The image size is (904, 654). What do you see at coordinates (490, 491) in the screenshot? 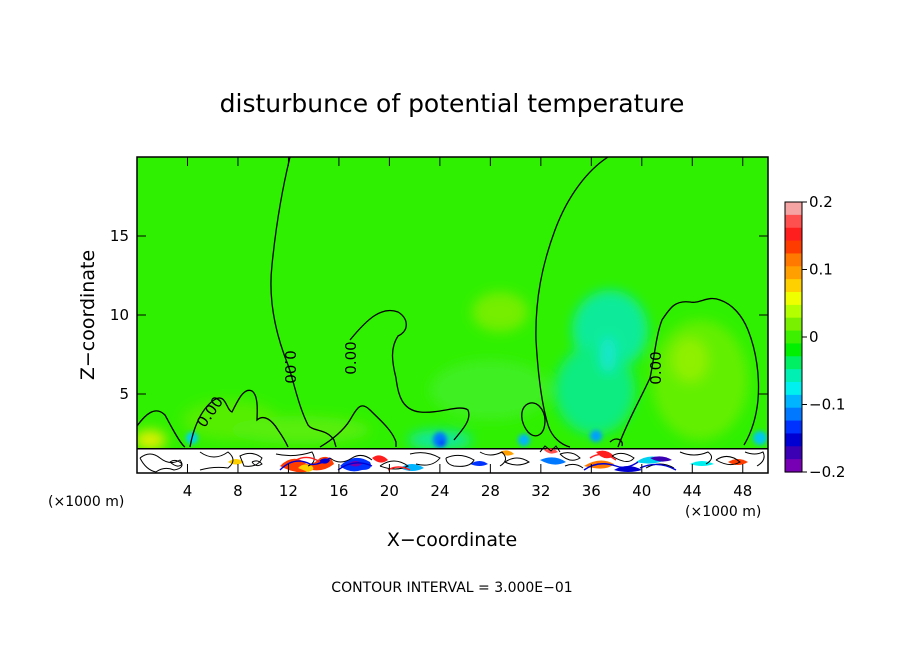
I see `x-tick-label: 28` at bounding box center [490, 491].